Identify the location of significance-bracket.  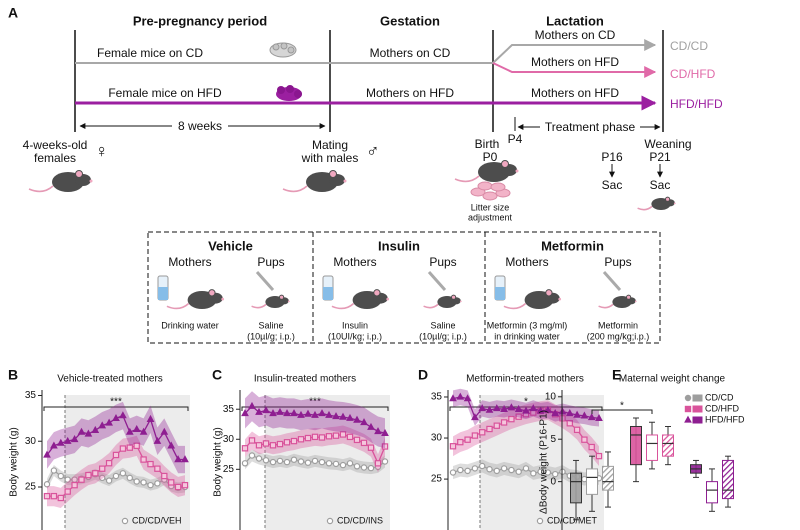
(116, 408).